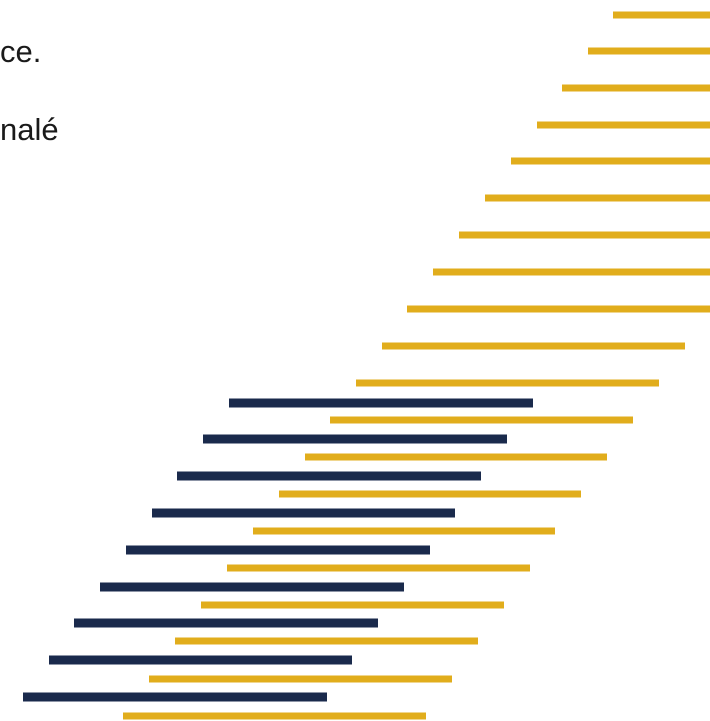  I want to click on text-fragment-1: ce., so click(21, 51).